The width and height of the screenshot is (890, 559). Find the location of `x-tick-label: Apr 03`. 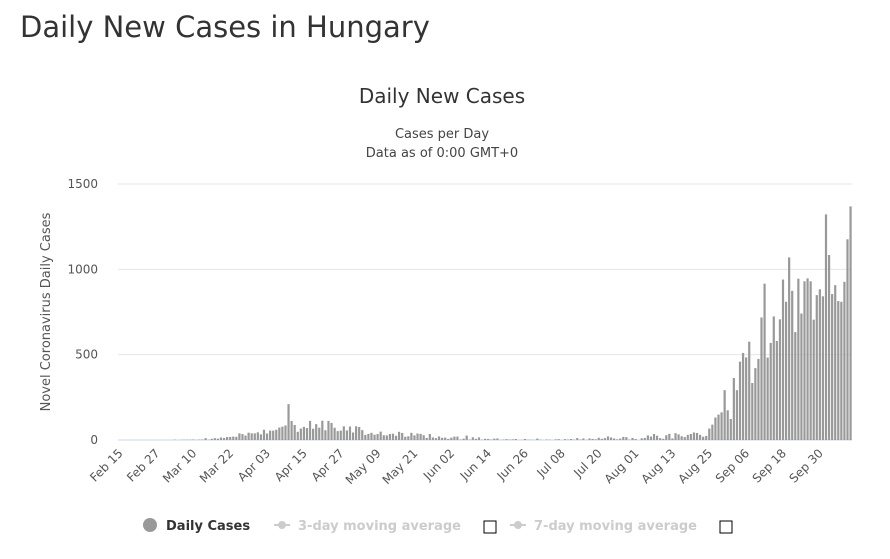

x-tick-label: Apr 03 is located at coordinates (254, 465).